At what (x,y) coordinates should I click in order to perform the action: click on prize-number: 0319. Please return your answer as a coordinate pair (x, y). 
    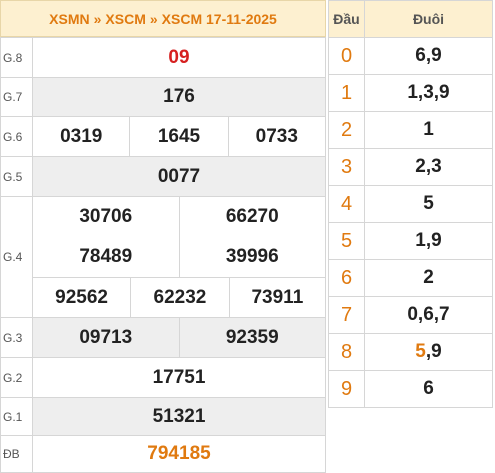
    Looking at the image, I should click on (81, 136).